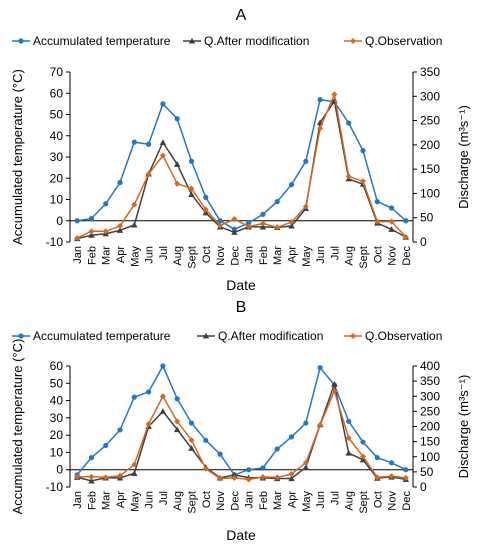 The height and width of the screenshot is (550, 483). Describe the element at coordinates (463, 157) in the screenshot. I see `y-axis-title-right: Discharge (m³s⁻¹)` at that location.